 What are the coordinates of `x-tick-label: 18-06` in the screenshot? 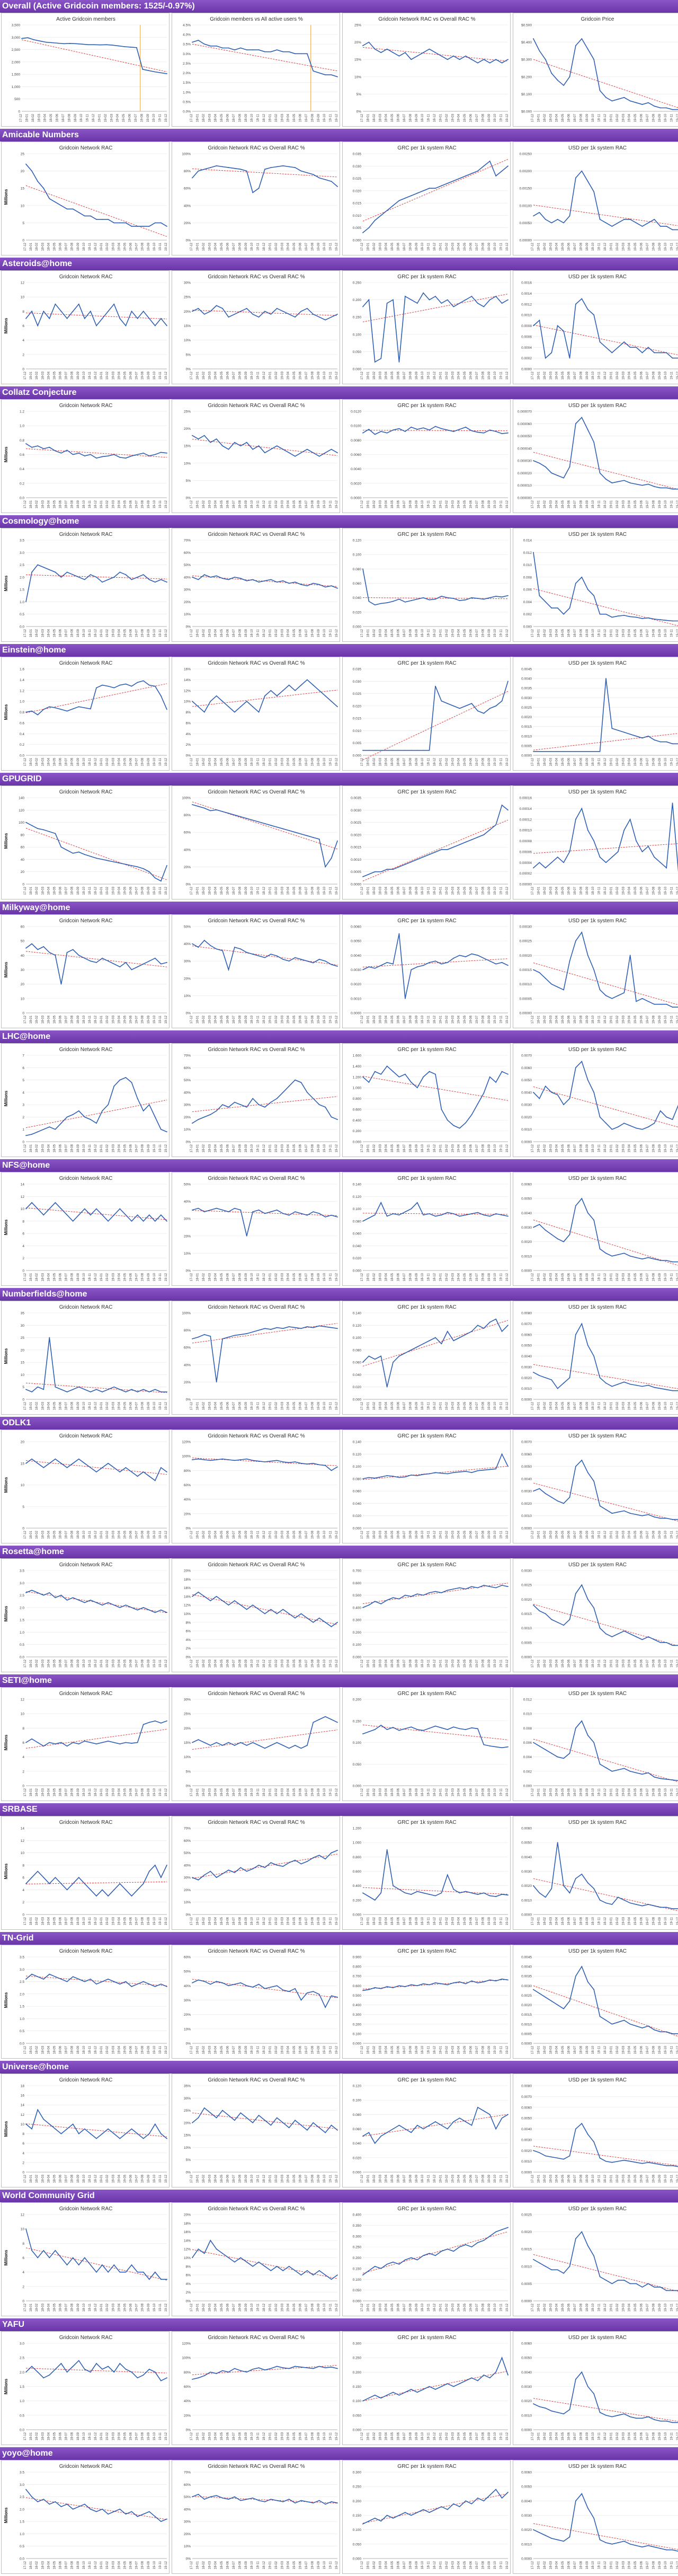 It's located at (569, 246).